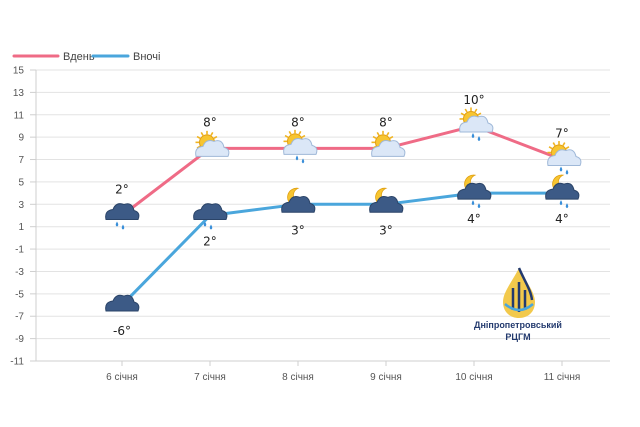 The width and height of the screenshot is (640, 427). What do you see at coordinates (210, 242) in the screenshot?
I see `night-data-label: 2°` at bounding box center [210, 242].